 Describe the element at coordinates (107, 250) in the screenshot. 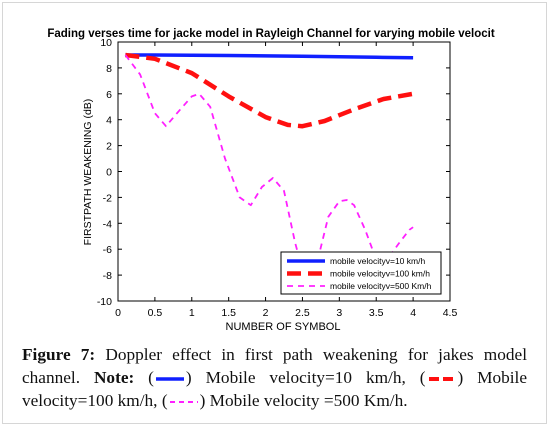

I see `y-tick-label: -6` at that location.